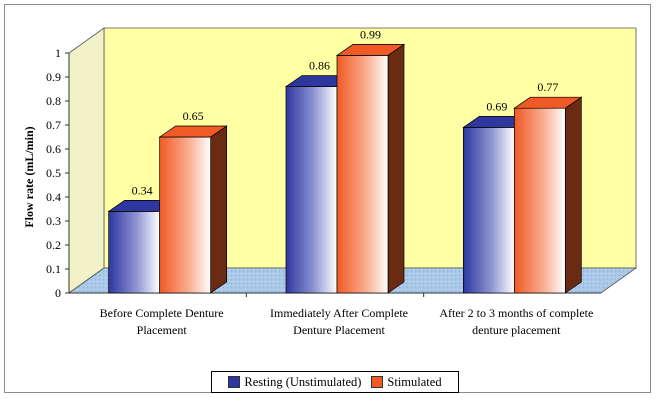 Image resolution: width=657 pixels, height=399 pixels. Describe the element at coordinates (53, 125) in the screenshot. I see `y-tick-label: 0.7` at that location.